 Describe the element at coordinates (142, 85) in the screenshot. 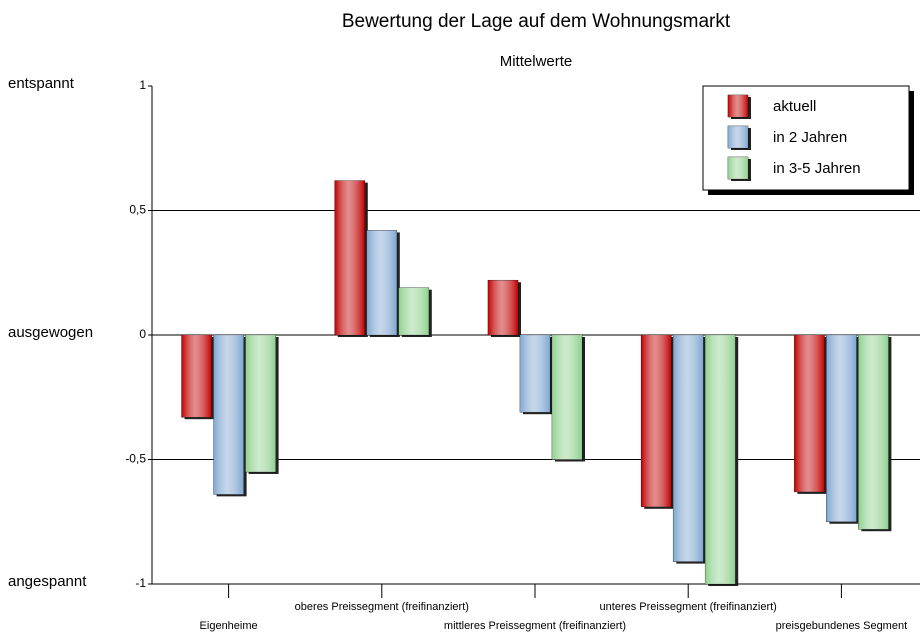

I see `y-tick-label: 1` at that location.